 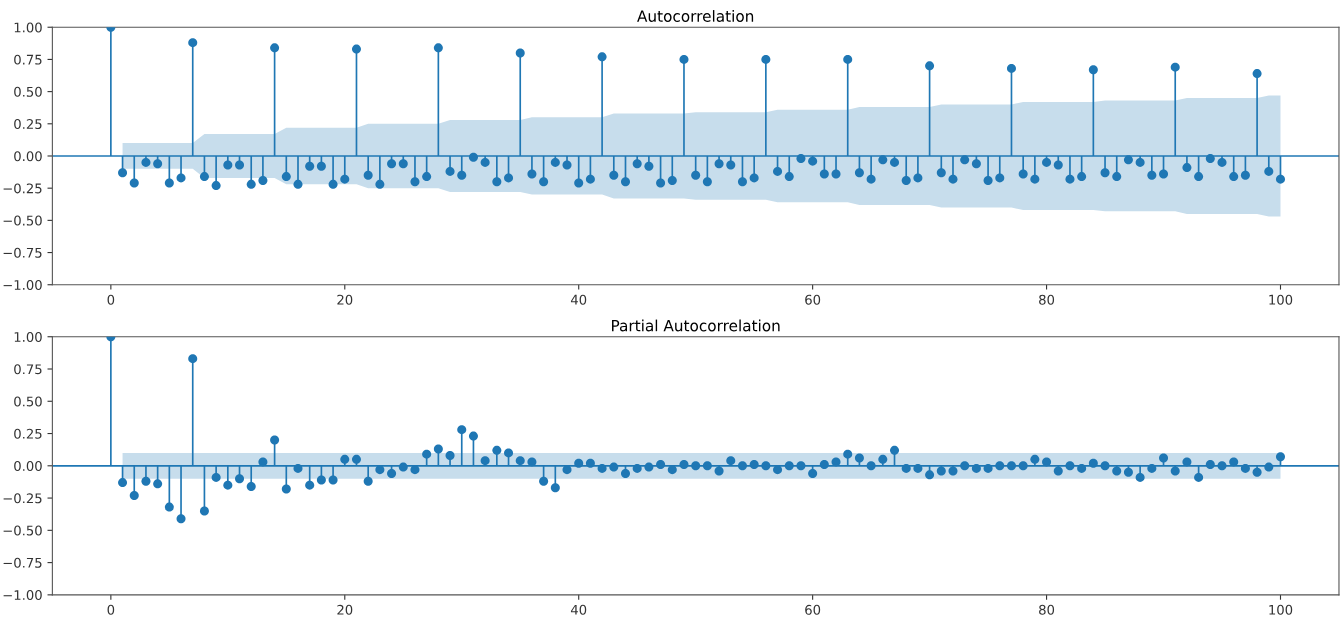 I want to click on chart-title: Autocorrelation, so click(x=695, y=16).